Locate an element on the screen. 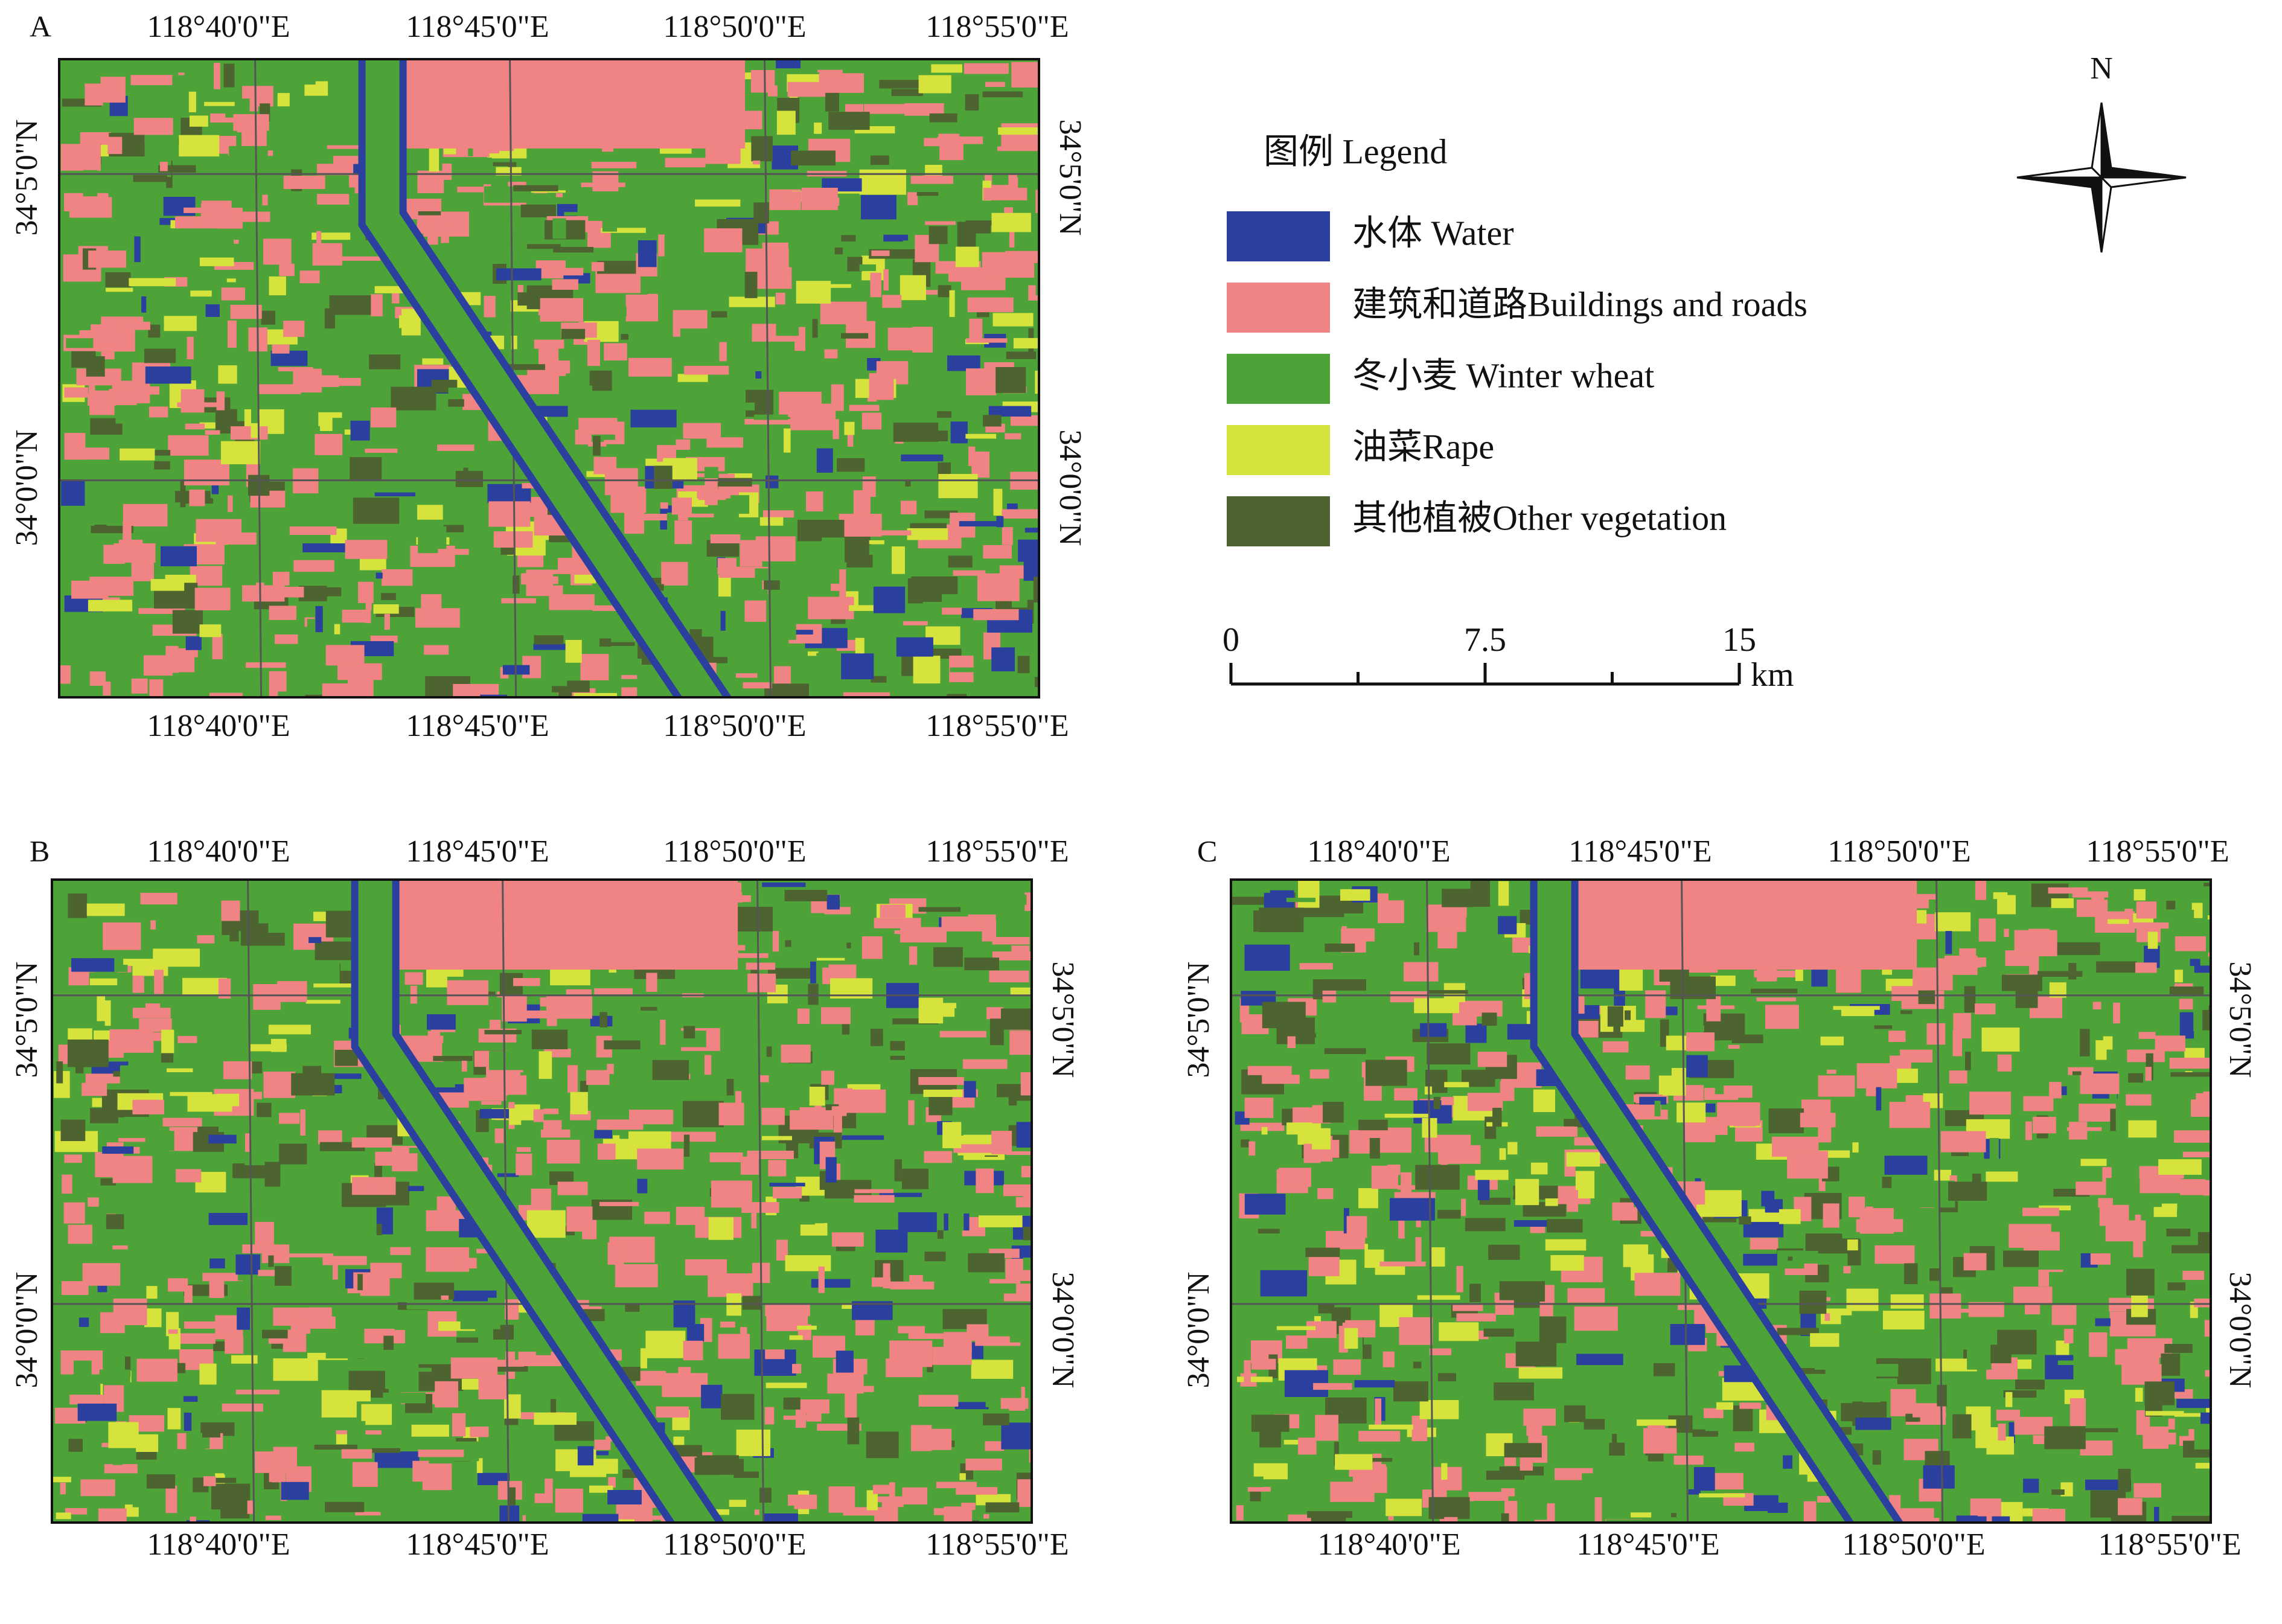 The width and height of the screenshot is (2282, 1624). longitude-label: 118°45'0"E is located at coordinates (1640, 851).